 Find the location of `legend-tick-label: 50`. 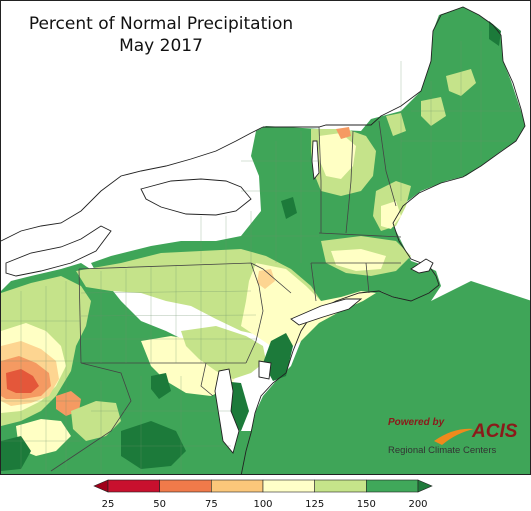

legend-tick-label: 50 is located at coordinates (160, 504).